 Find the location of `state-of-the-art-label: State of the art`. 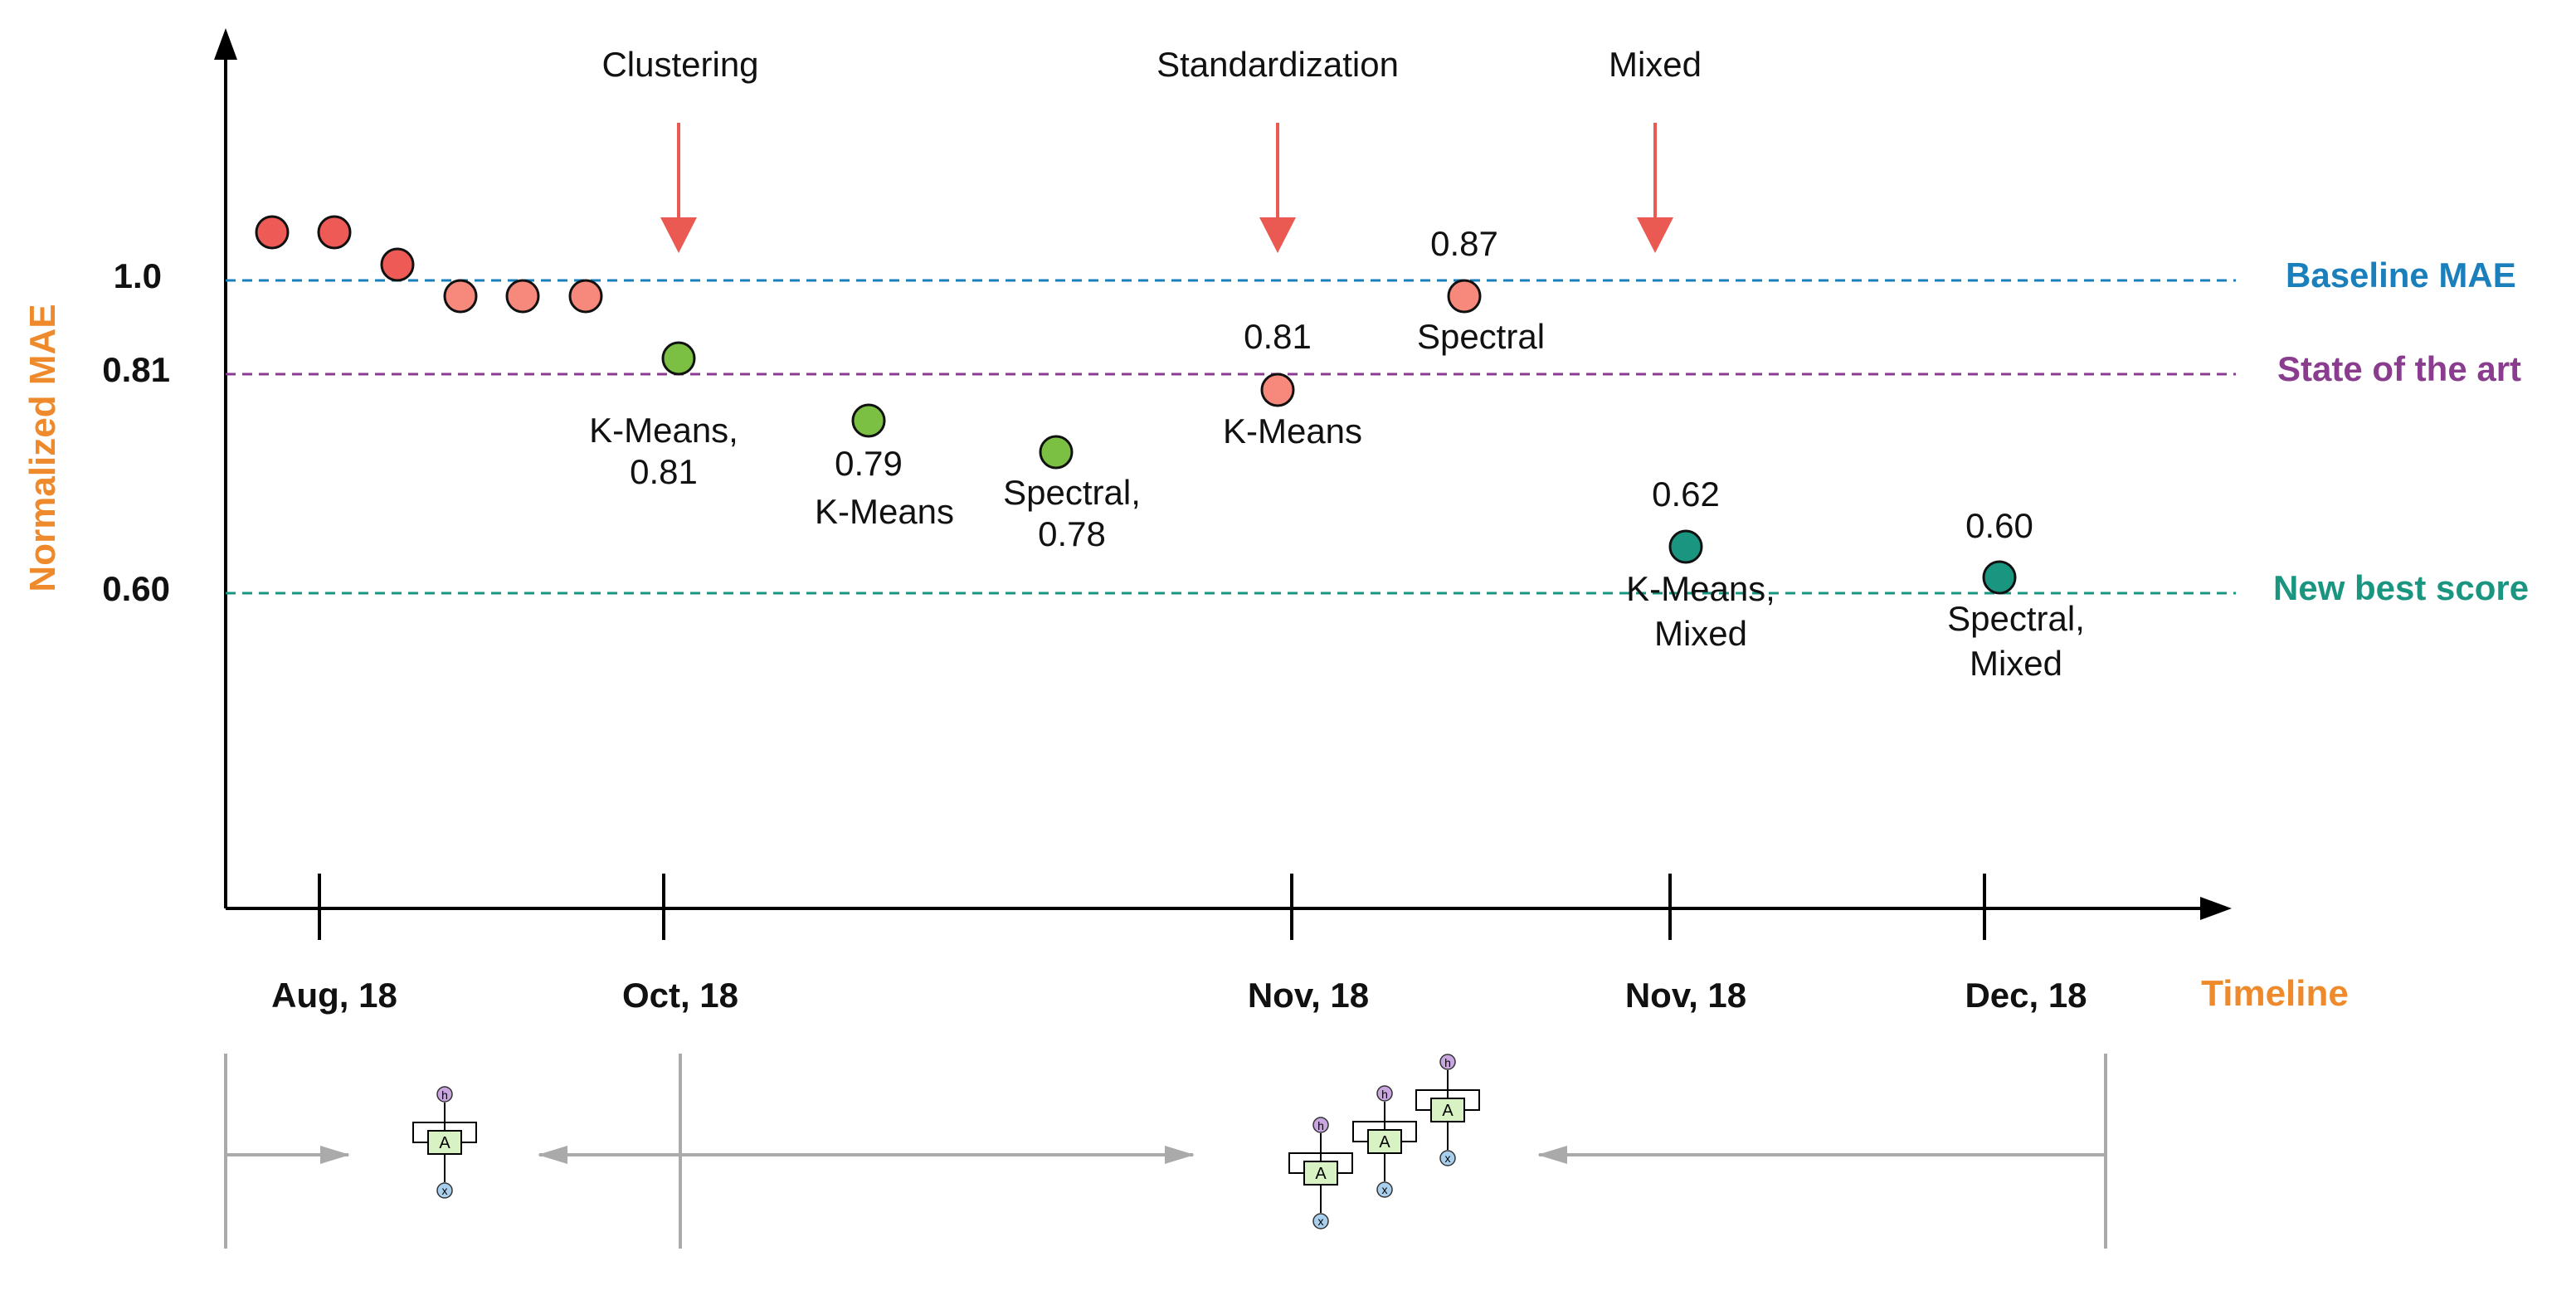

state-of-the-art-label: State of the art is located at coordinates (2399, 368).